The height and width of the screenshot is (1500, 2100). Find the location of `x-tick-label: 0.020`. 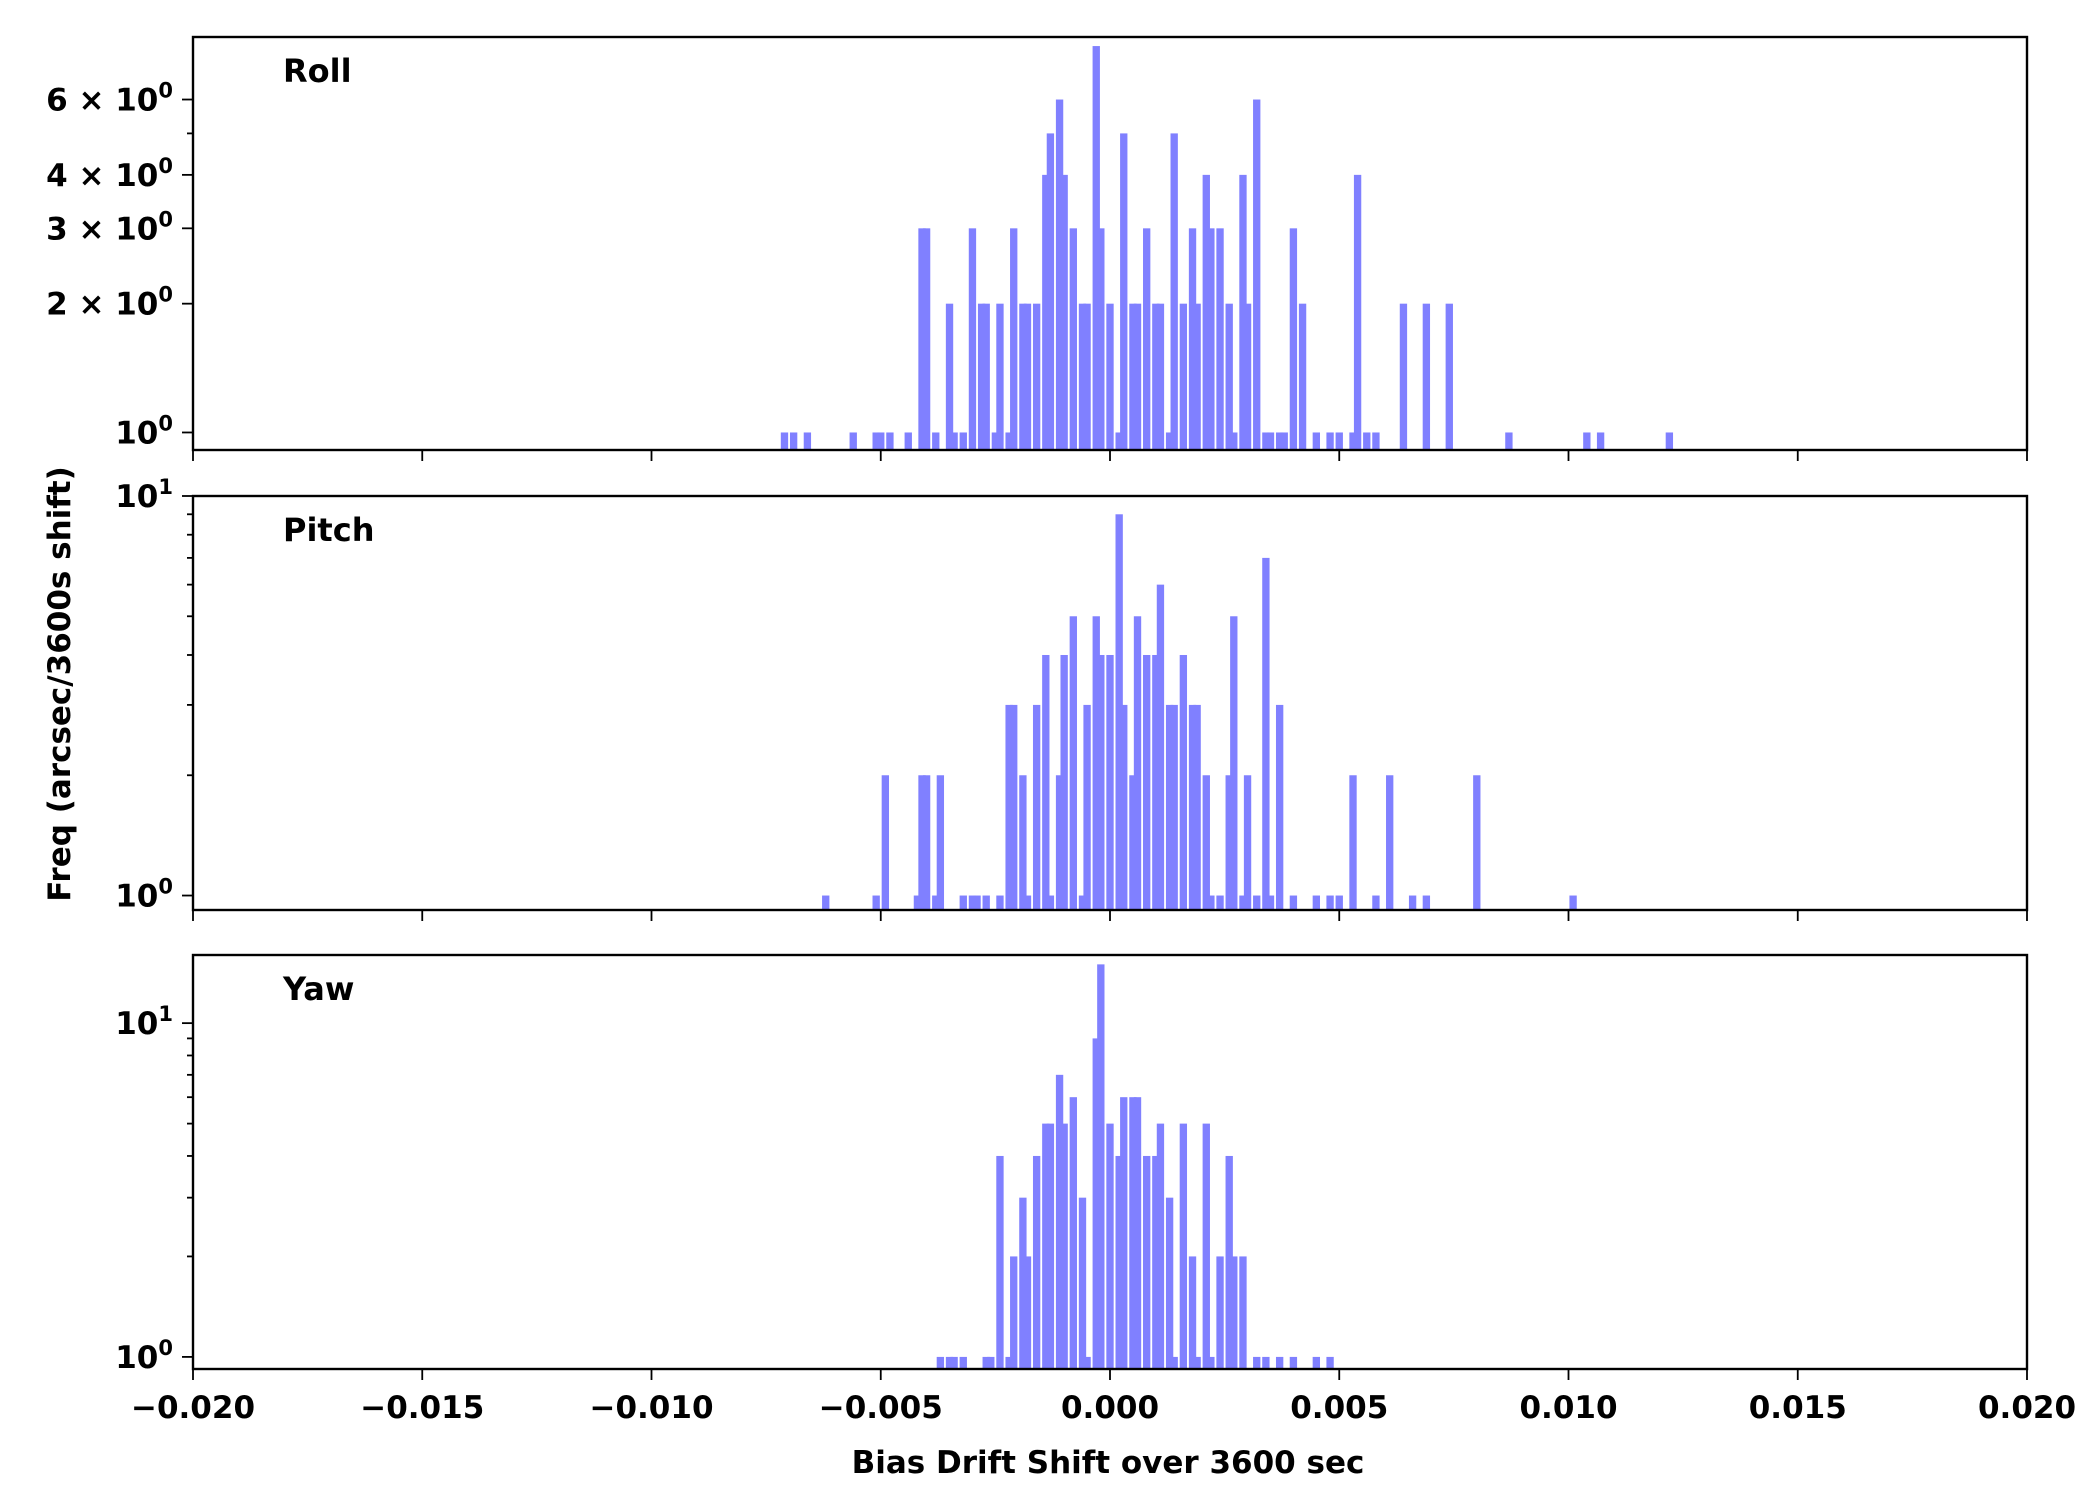

x-tick-label: 0.020 is located at coordinates (2027, 1408).